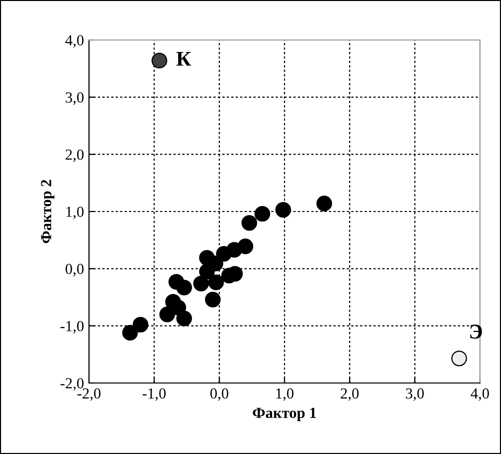  Describe the element at coordinates (219, 394) in the screenshot. I see `x-tick-label: 0,0` at that location.